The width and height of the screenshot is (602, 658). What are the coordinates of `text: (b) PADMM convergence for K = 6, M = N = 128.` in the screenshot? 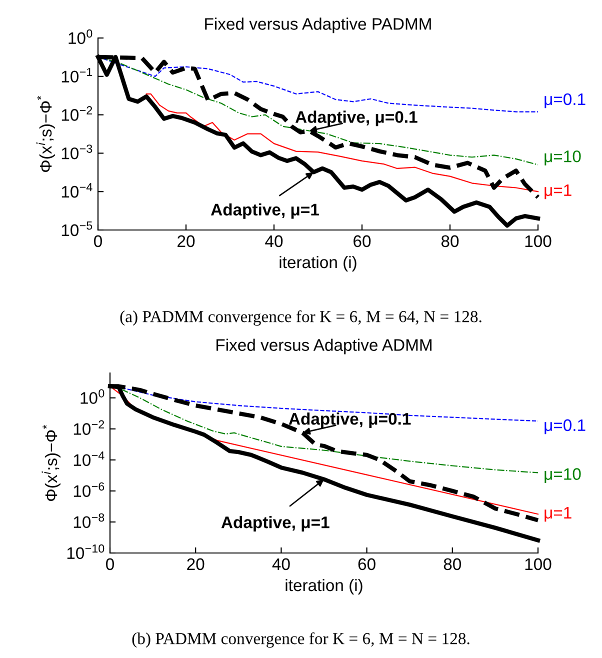 It's located at (301, 640).